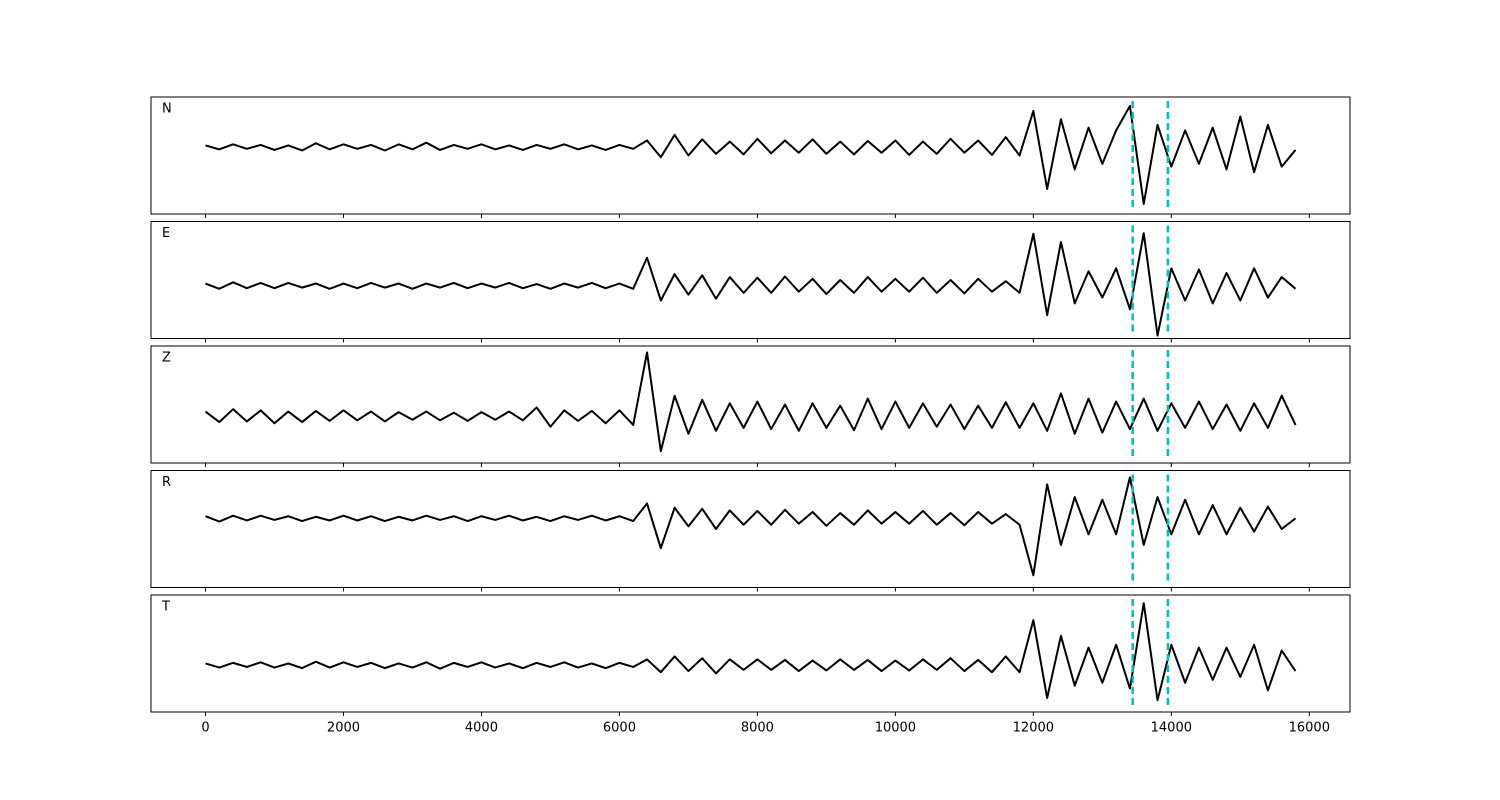 Image resolution: width=1500 pixels, height=800 pixels. What do you see at coordinates (205, 728) in the screenshot?
I see `x-tick-label: 0` at bounding box center [205, 728].